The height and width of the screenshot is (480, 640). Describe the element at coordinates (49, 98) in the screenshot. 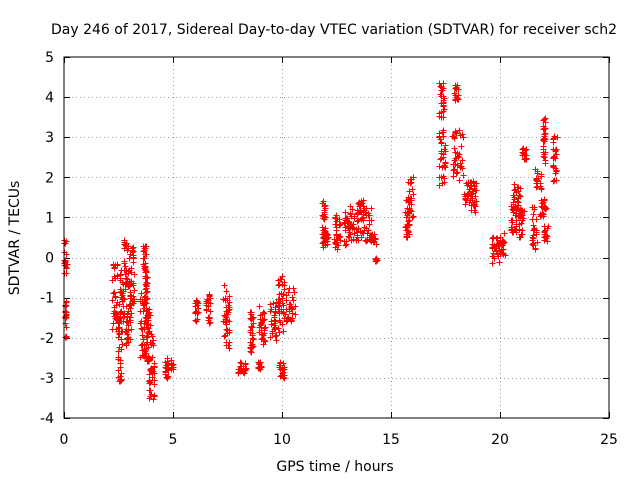

I see `y-tick-label: 4` at that location.